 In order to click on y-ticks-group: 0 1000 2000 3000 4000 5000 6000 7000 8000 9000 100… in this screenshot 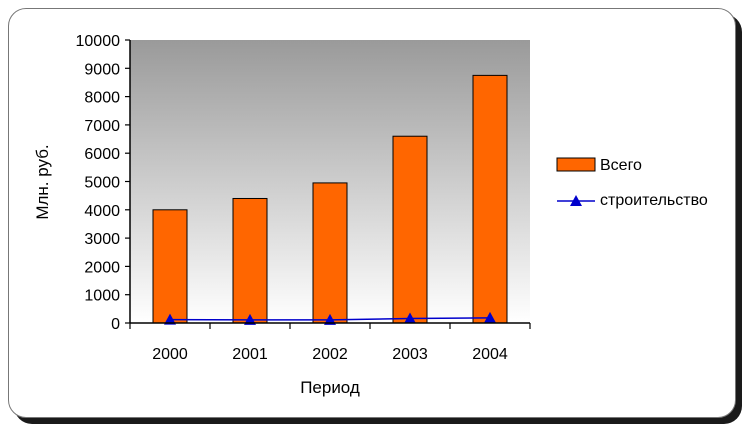, I will do `click(103, 183)`.